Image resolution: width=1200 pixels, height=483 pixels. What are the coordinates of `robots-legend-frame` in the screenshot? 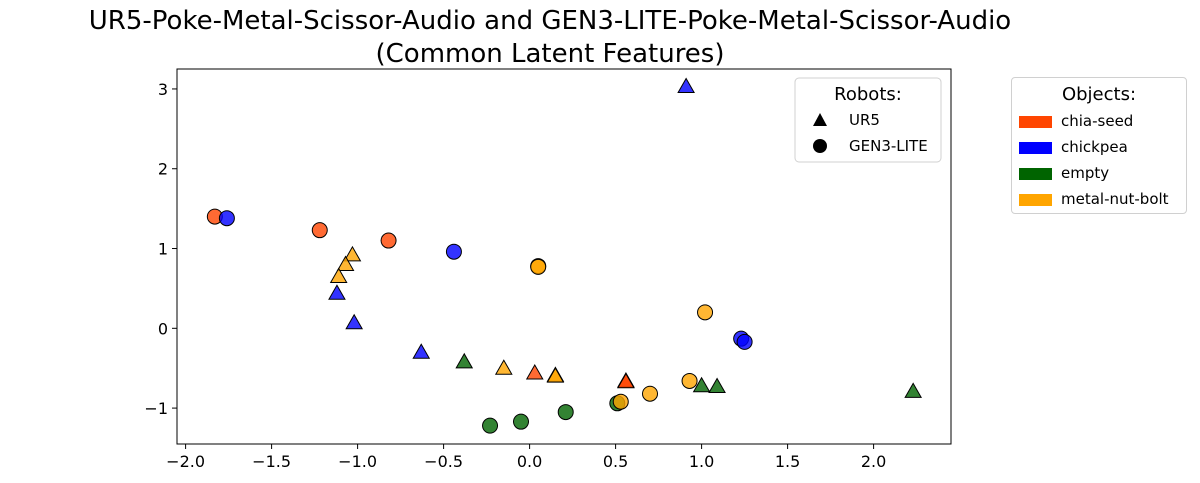 It's located at (868, 120).